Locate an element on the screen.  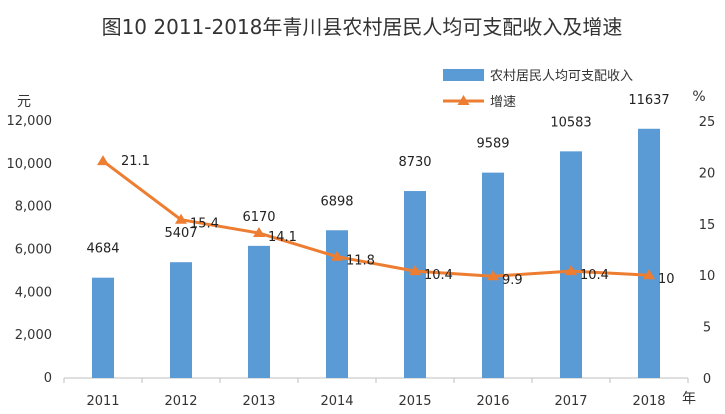
x-axis-unit: 年 is located at coordinates (689, 399).